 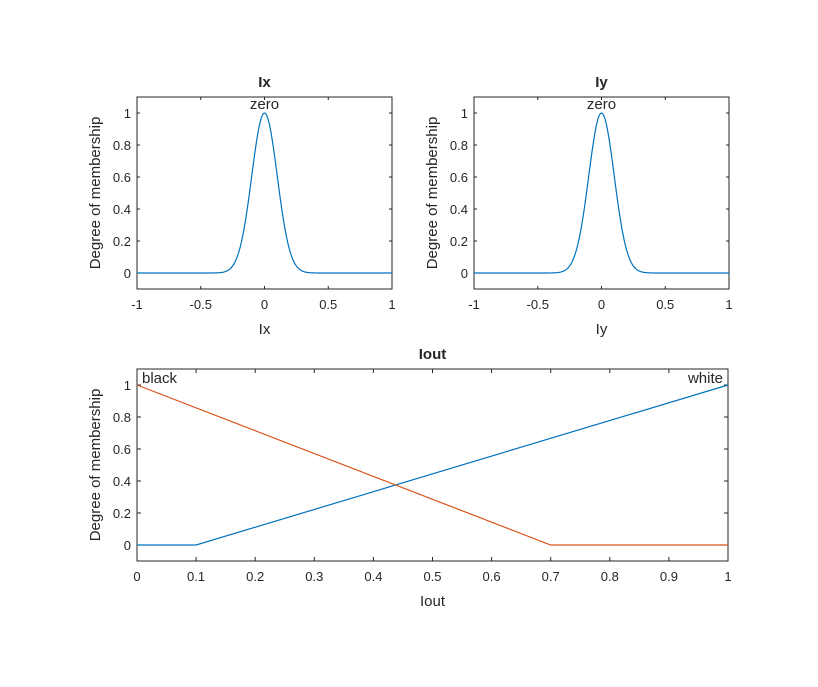 What do you see at coordinates (669, 576) in the screenshot?
I see `x-tick-label: 0.9` at bounding box center [669, 576].